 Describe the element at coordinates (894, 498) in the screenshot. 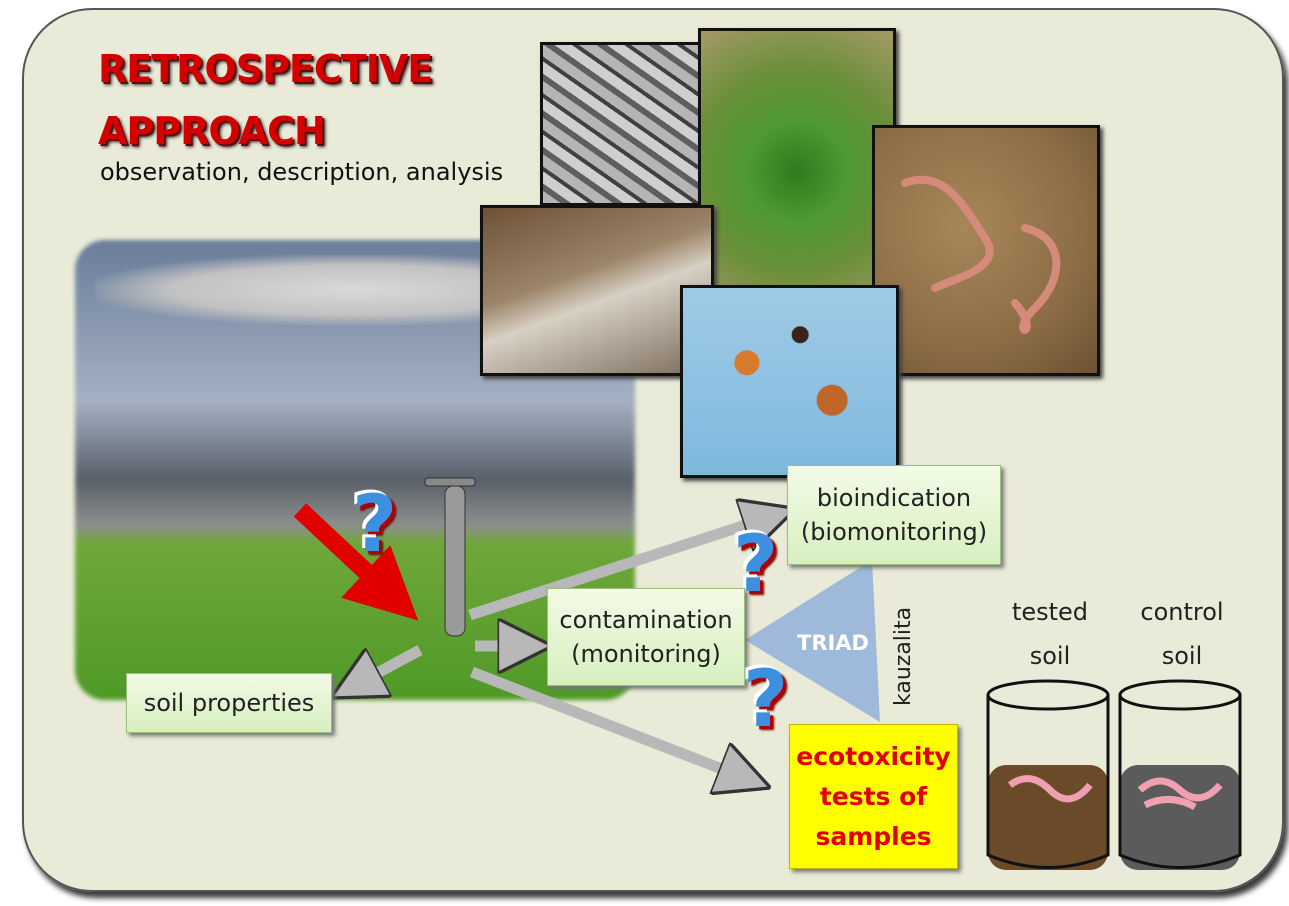

I see `node-label: bioindication` at that location.